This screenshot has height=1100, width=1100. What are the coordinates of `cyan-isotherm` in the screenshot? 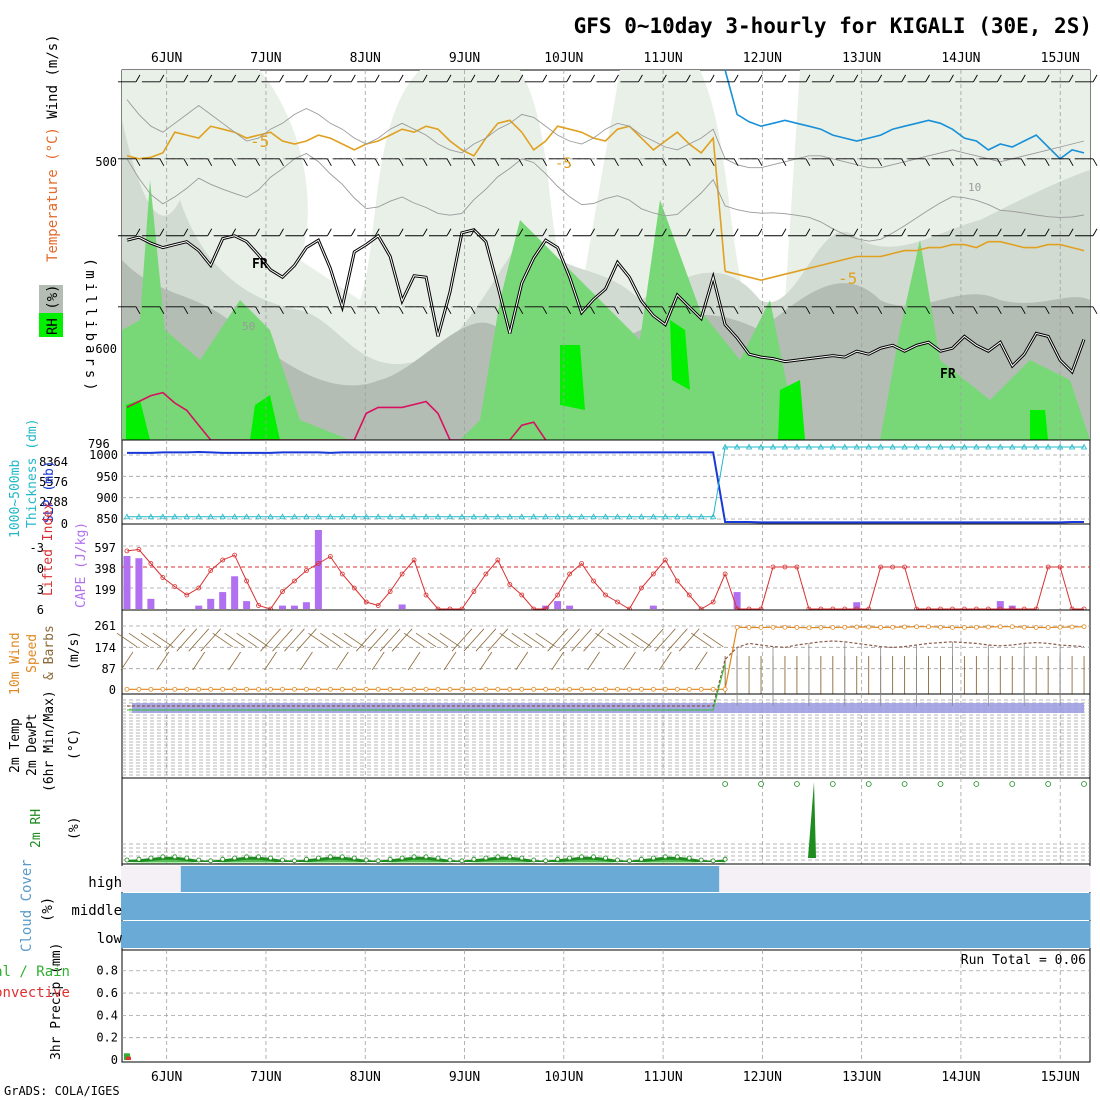 It's located at (904, 114).